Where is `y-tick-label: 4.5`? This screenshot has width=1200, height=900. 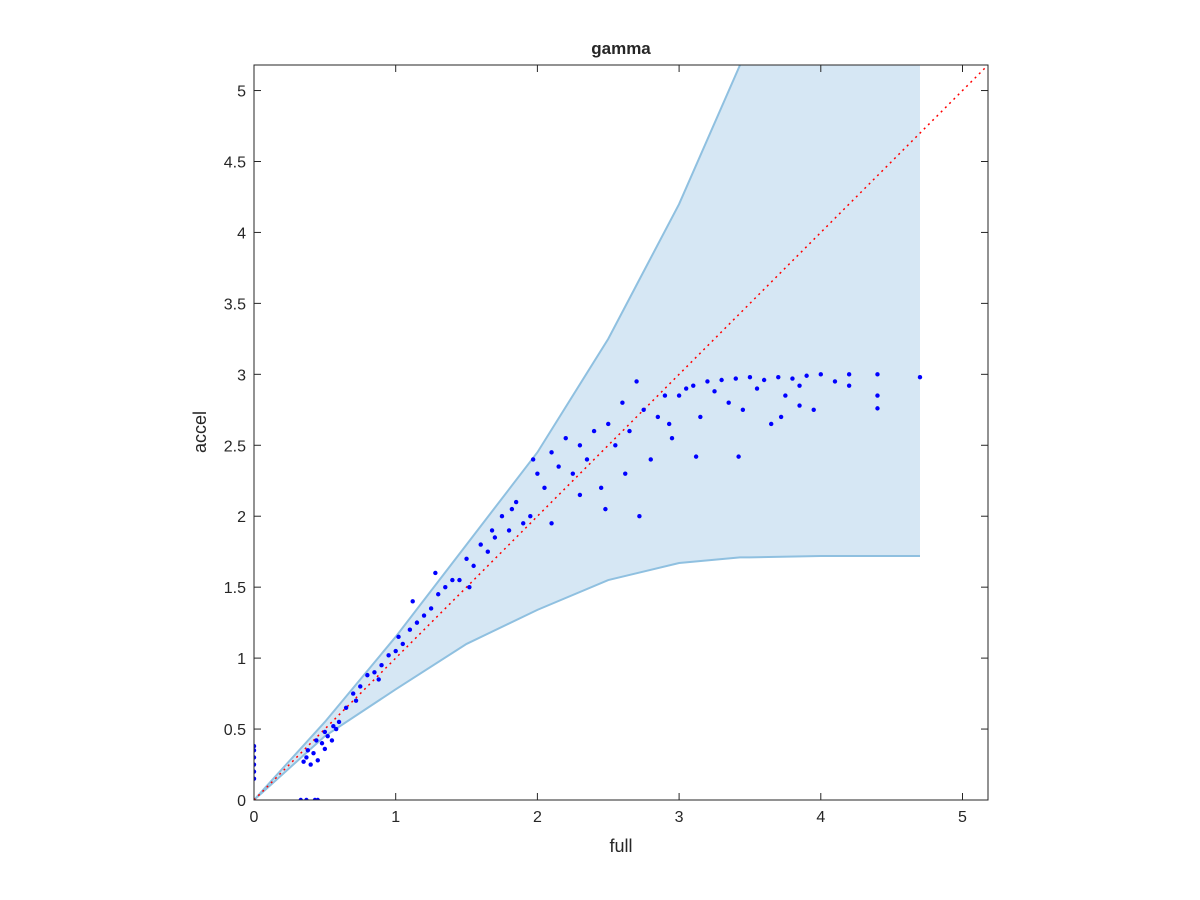
y-tick-label: 4.5 is located at coordinates (235, 162).